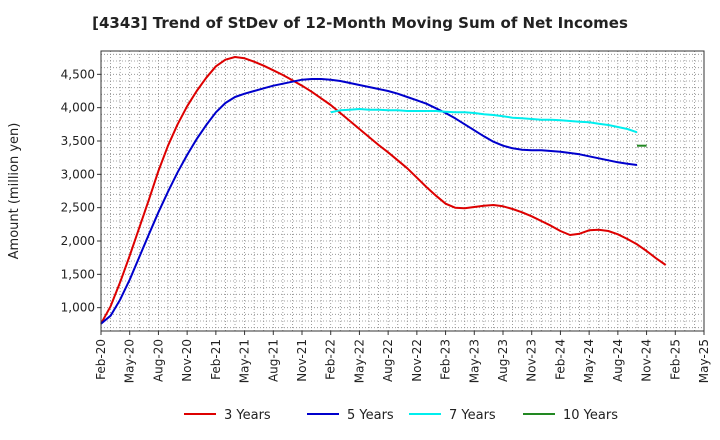 The image size is (720, 440). What do you see at coordinates (370, 415) in the screenshot?
I see `legend-label: 5 Years` at bounding box center [370, 415].